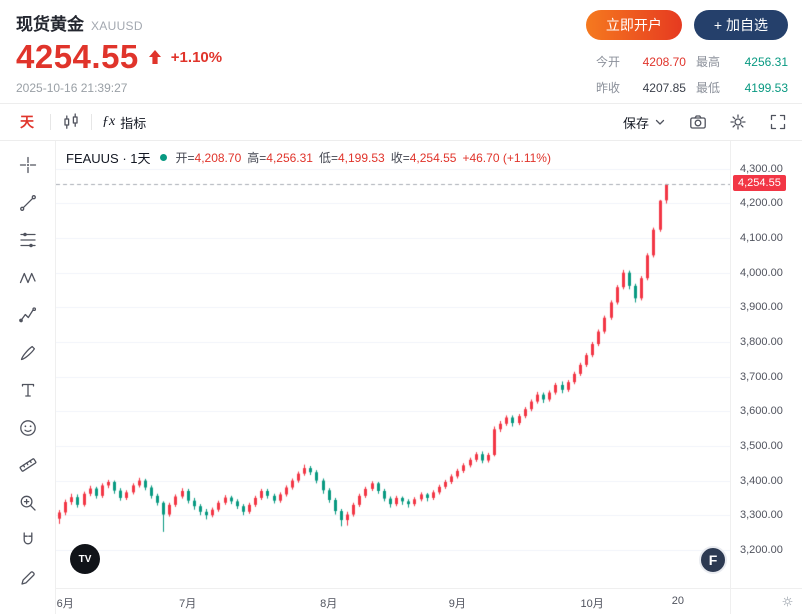 This screenshot has width=802, height=614. I want to click on time-tick: 8月, so click(329, 604).